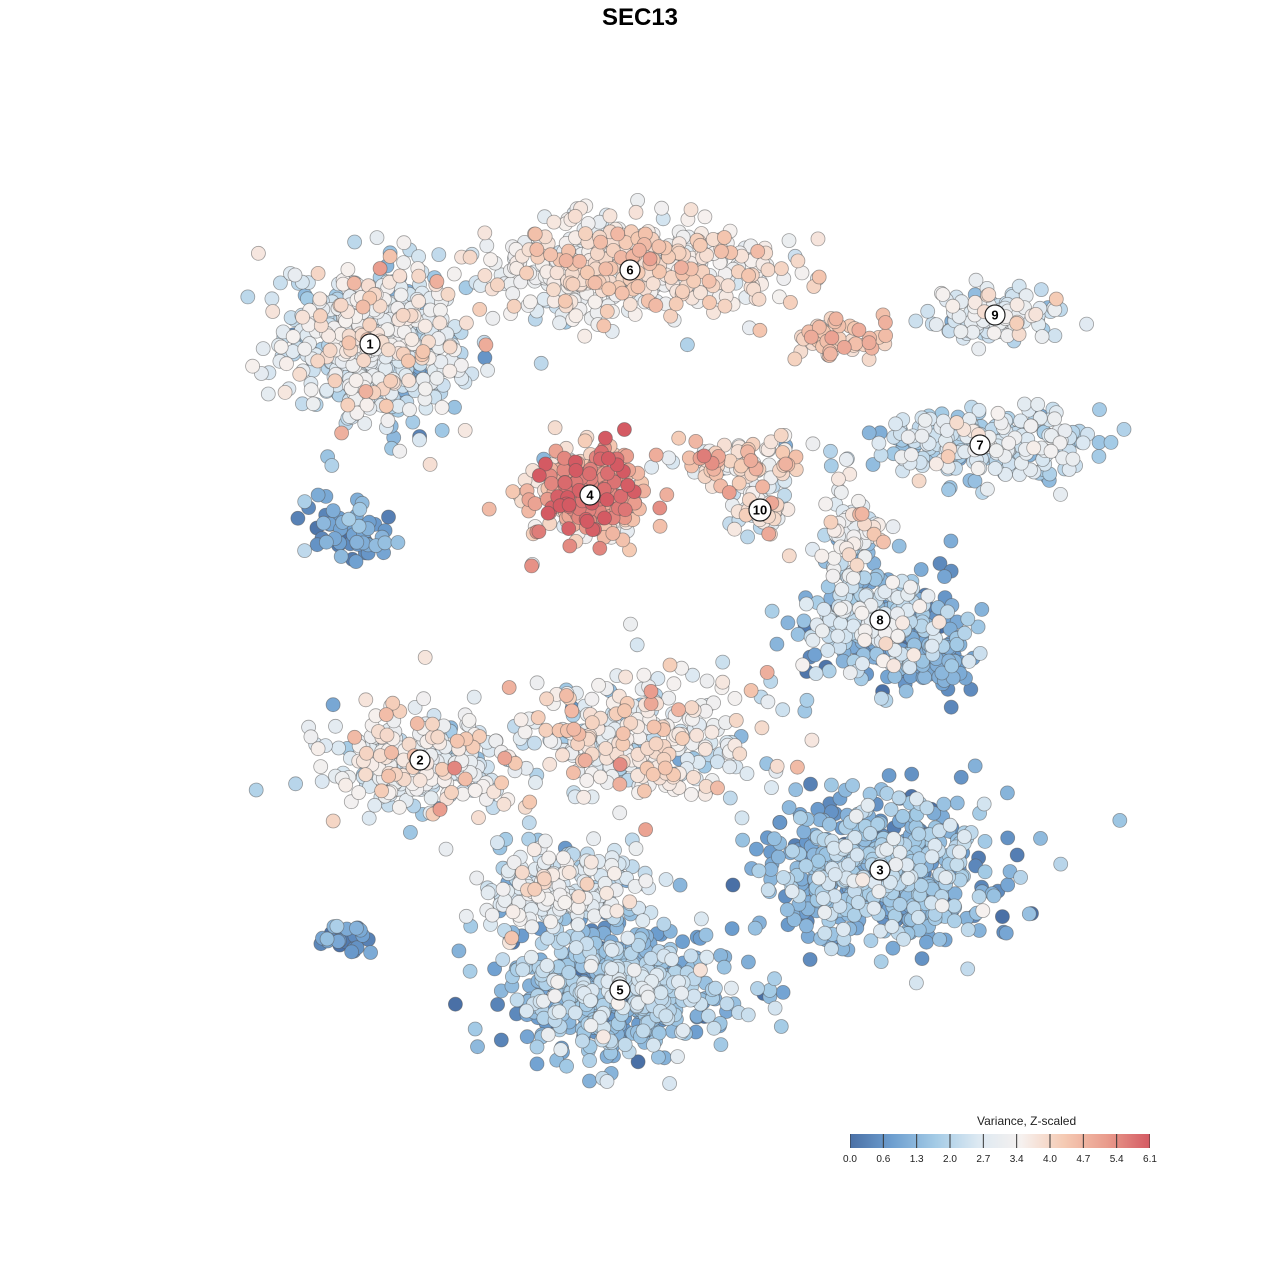 This screenshot has width=1280, height=1280. I want to click on legend-tick-label: 3.4, so click(1016, 1159).